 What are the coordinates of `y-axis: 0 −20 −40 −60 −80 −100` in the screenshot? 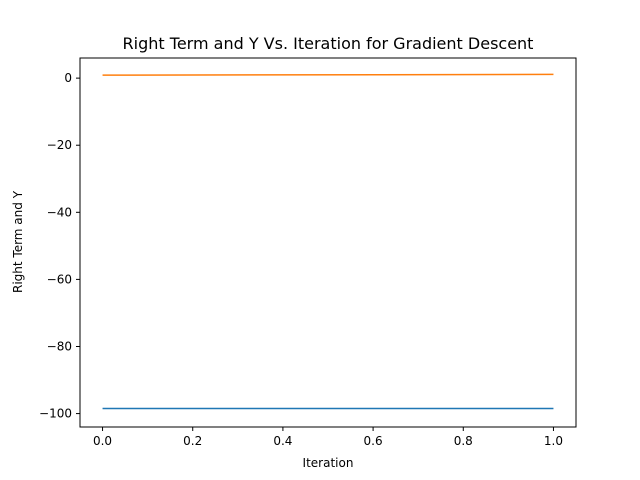 It's located at (59, 246).